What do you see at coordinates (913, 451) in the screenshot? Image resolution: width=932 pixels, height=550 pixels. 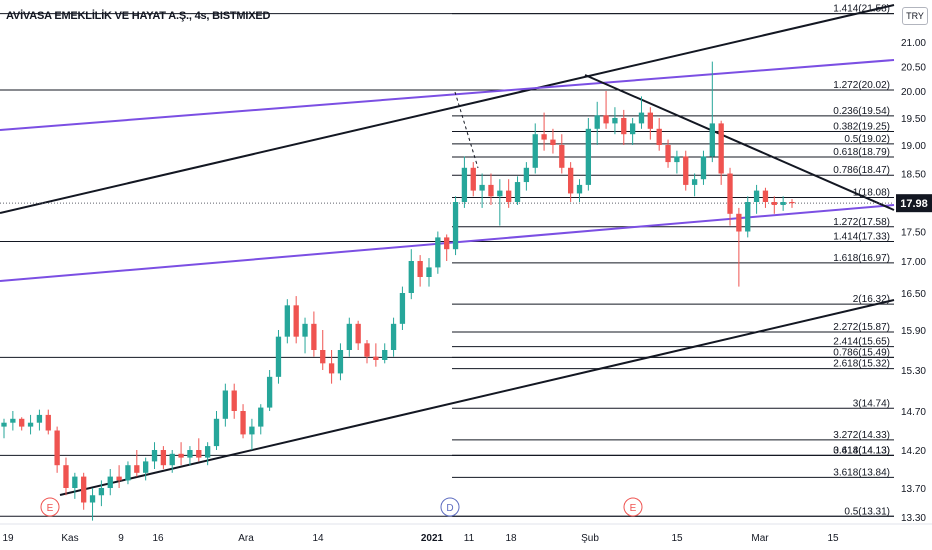 I see `price-tick-label: 14.20` at bounding box center [913, 451].